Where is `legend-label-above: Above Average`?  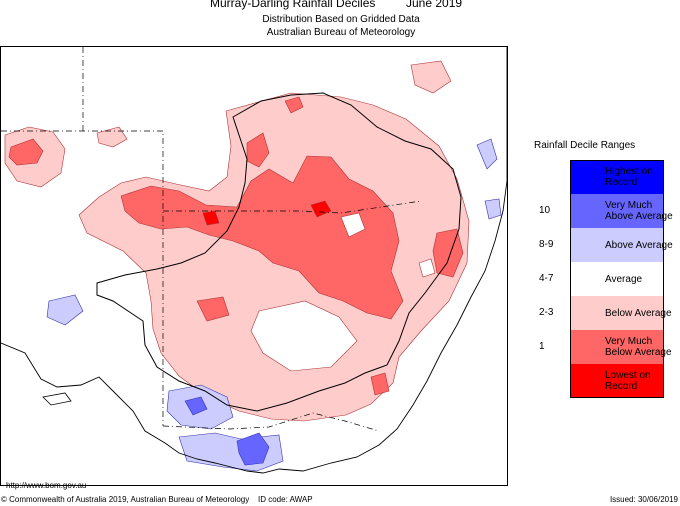 legend-label-above: Above Average is located at coordinates (639, 245).